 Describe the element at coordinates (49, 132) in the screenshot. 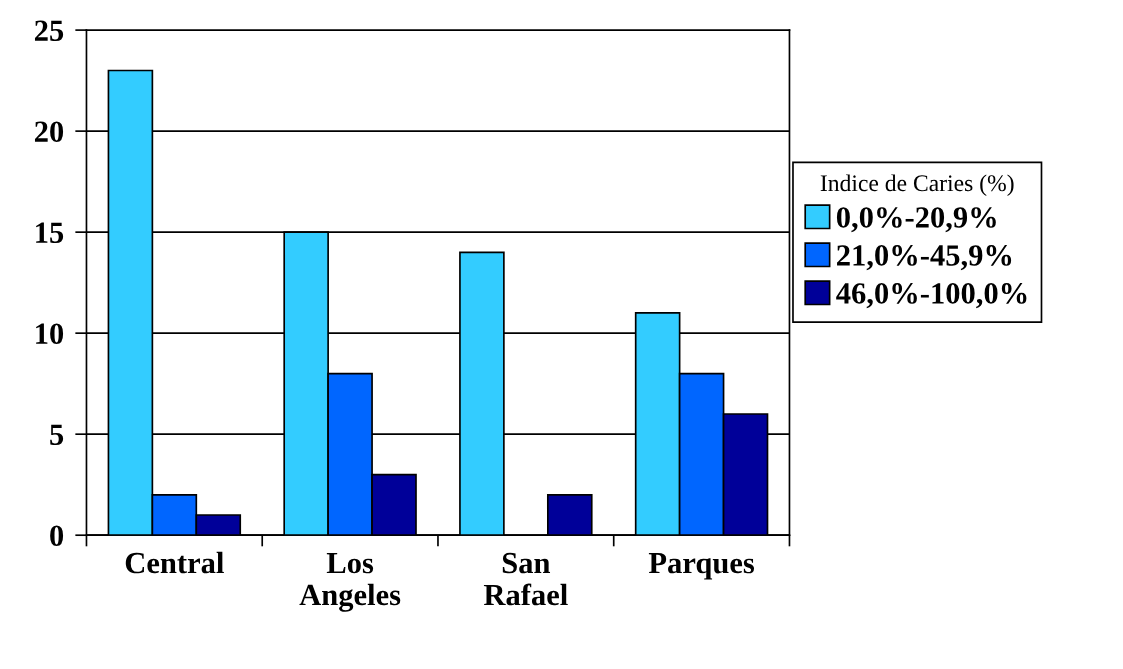

I see `y-tick-label: 20` at that location.